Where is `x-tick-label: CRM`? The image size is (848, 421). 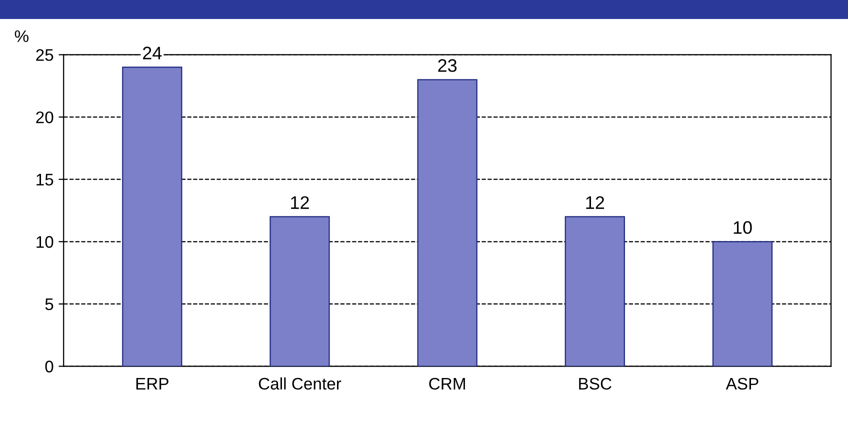
x-tick-label: CRM is located at coordinates (447, 384).